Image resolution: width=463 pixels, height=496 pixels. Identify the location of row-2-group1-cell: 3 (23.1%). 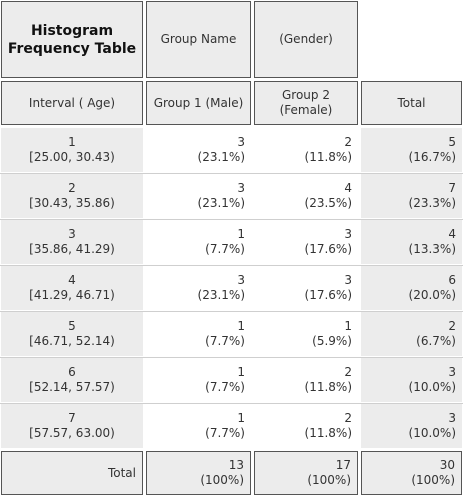
(198, 196).